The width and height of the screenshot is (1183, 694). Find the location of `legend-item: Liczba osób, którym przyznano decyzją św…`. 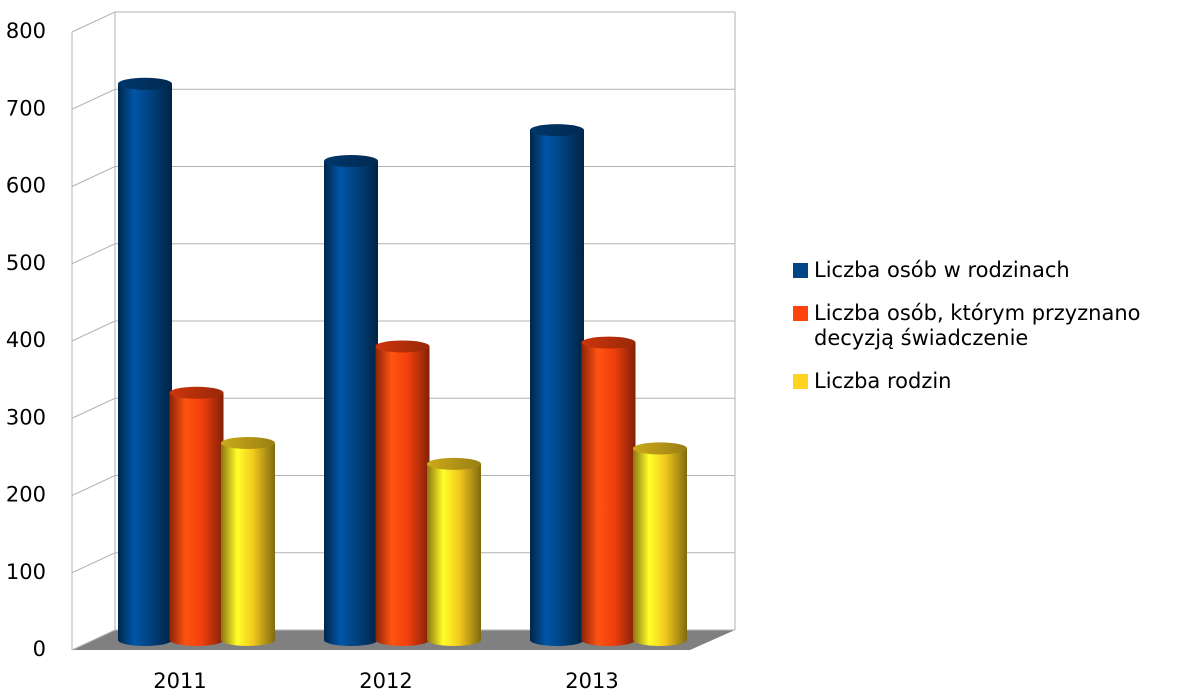

legend-item: Liczba osób, którym przyznano decyzją św… is located at coordinates (985, 326).